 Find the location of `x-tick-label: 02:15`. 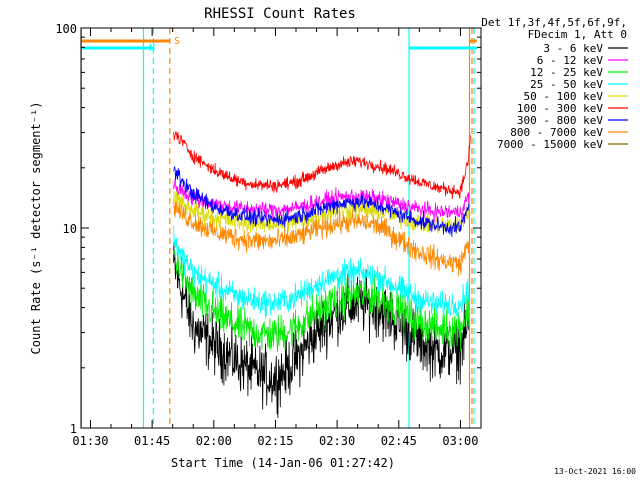

x-tick-label: 02:15 is located at coordinates (275, 441).